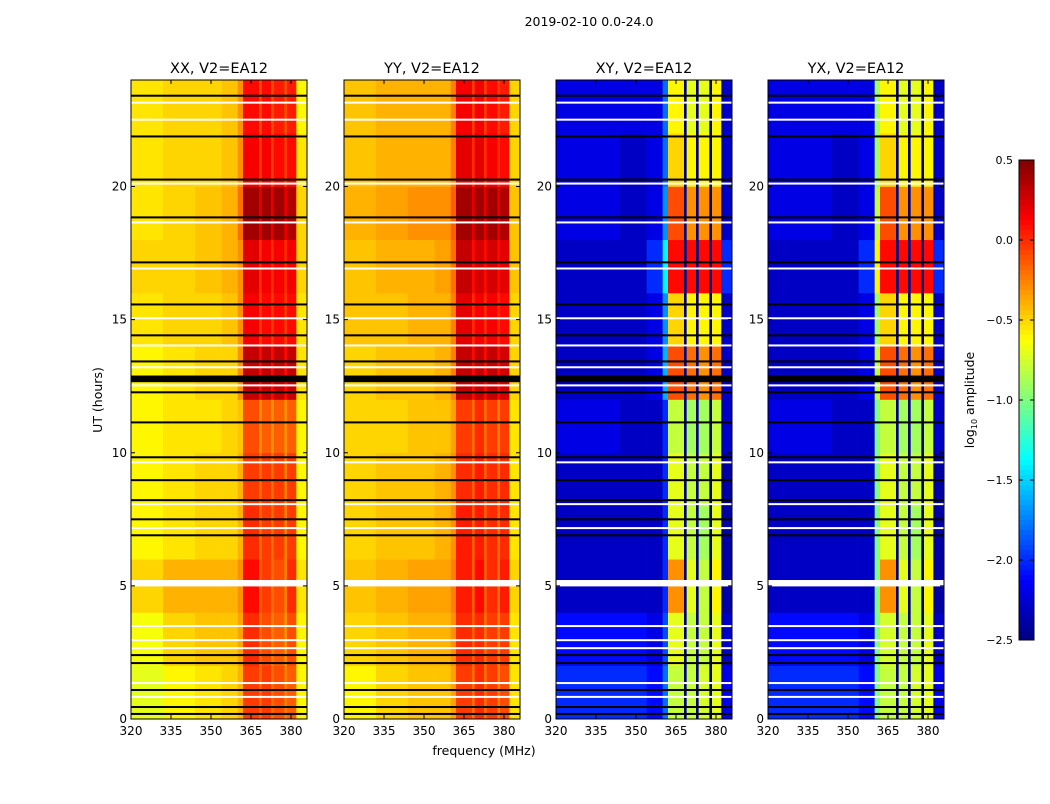 The height and width of the screenshot is (804, 1050). What do you see at coordinates (344, 731) in the screenshot?
I see `x-tick-label: 320` at bounding box center [344, 731].